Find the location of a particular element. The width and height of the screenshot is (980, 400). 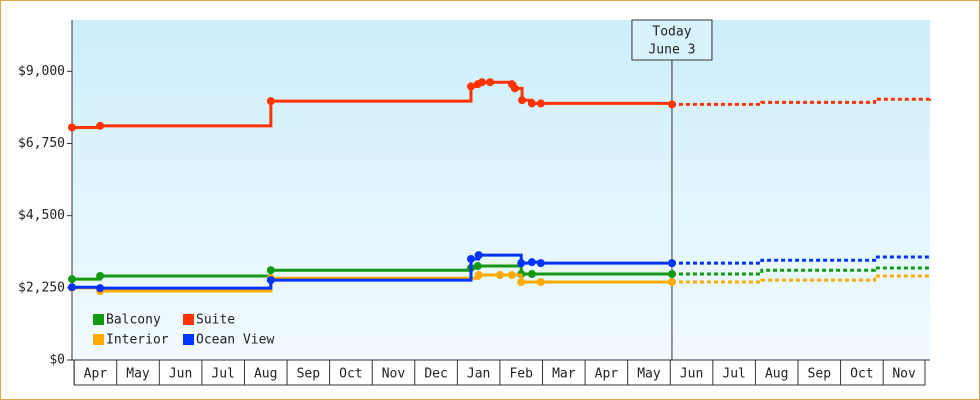

legend-label: Suite is located at coordinates (215, 320).